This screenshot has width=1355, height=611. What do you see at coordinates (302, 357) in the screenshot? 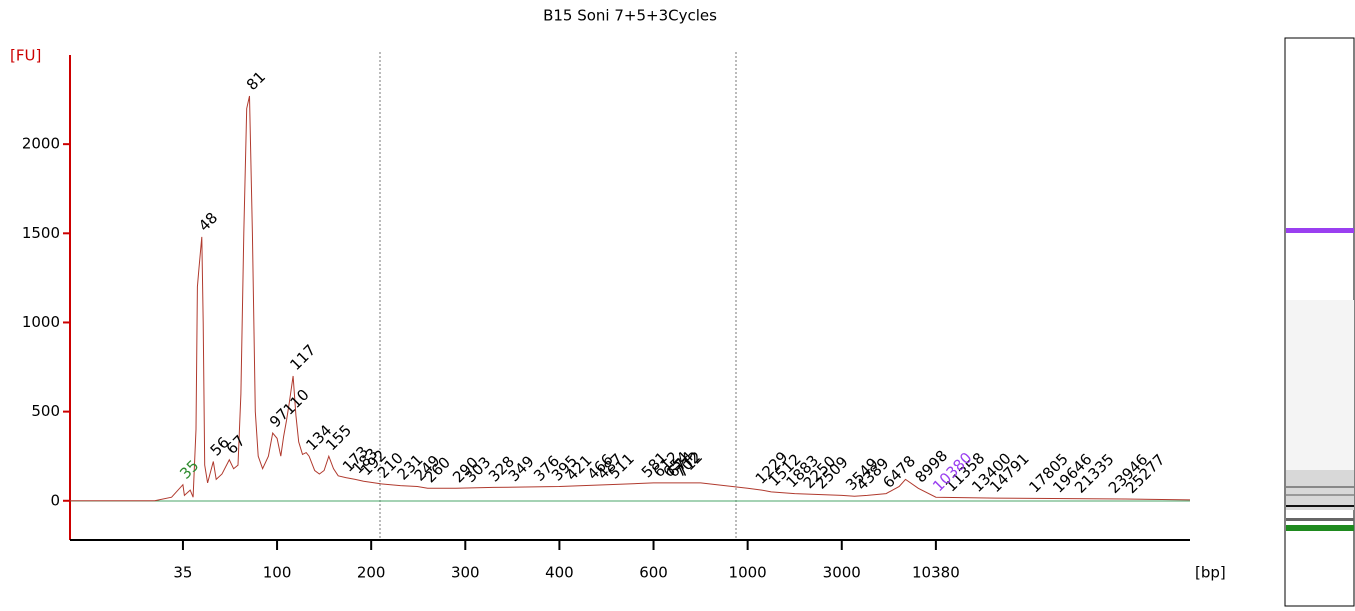
I see `peak-label: 117` at bounding box center [302, 357].